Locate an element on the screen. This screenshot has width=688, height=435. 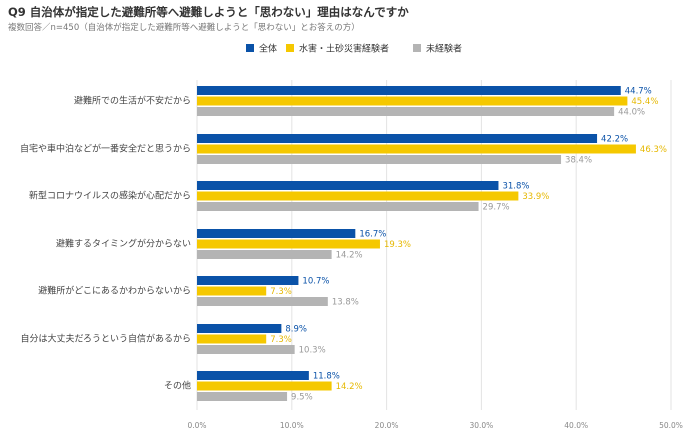
category-label-4: 避難するタイミングが分からない is located at coordinates (123, 244).